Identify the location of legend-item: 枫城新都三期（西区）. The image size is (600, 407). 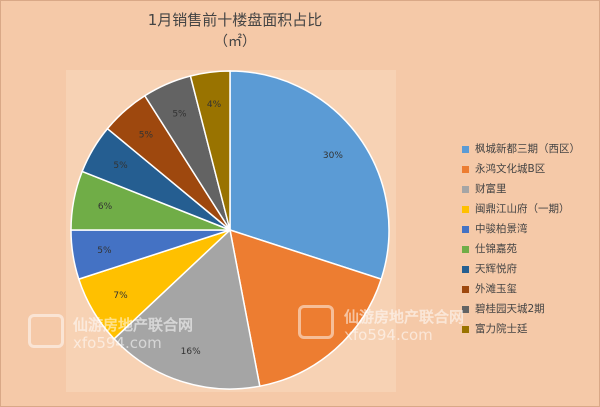
(530, 149).